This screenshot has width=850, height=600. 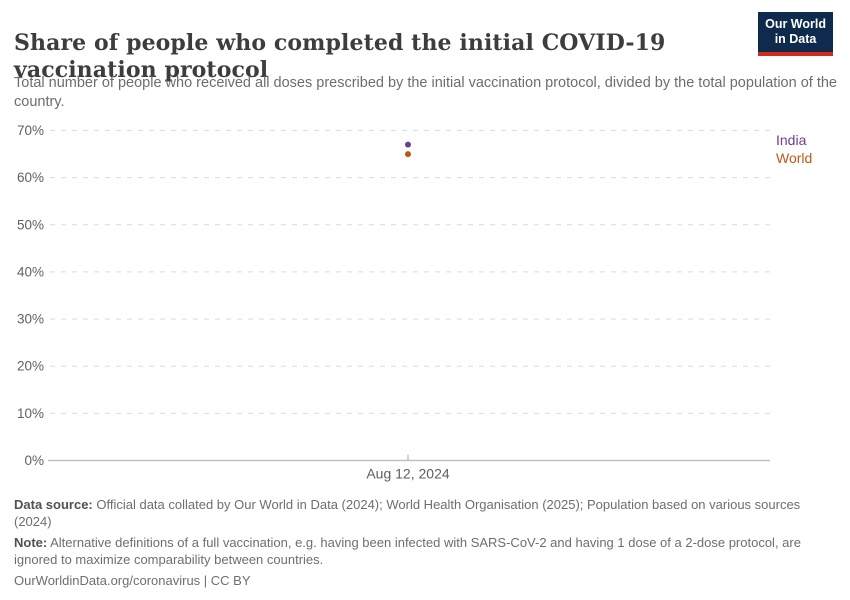 I want to click on y-axis-tick-label: 10%, so click(x=30, y=413).